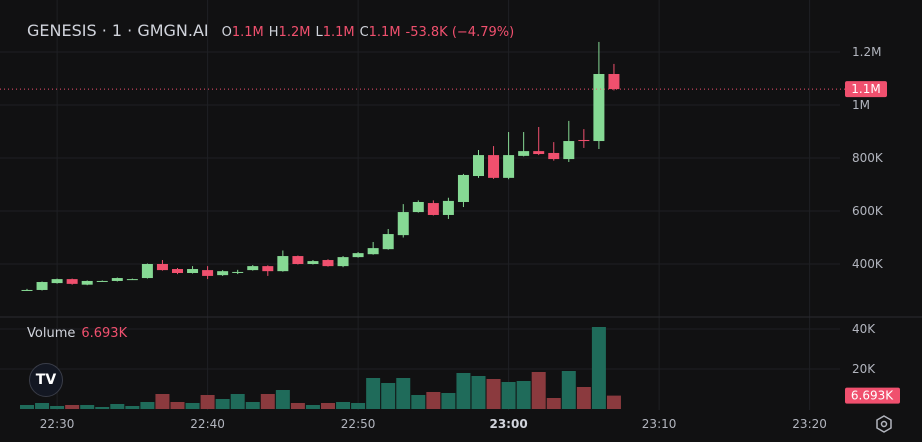 The height and width of the screenshot is (442, 922). What do you see at coordinates (118, 30) in the screenshot?
I see `symbol-title: GENESIS · 1 · GMGN.AI` at bounding box center [118, 30].